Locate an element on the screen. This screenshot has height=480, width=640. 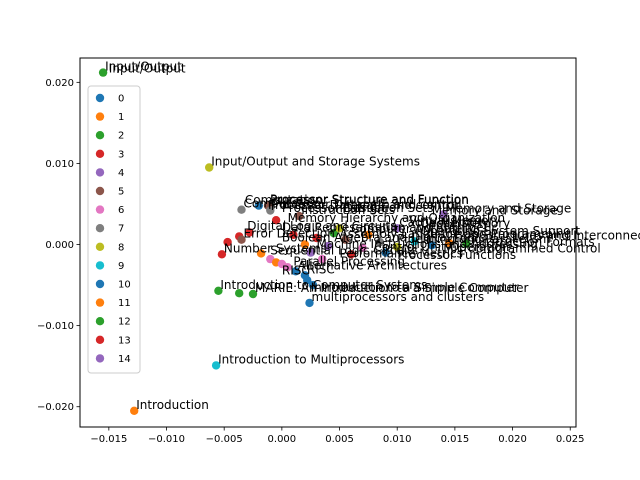
x-tick-label-8: 0.025 is located at coordinates (570, 439).